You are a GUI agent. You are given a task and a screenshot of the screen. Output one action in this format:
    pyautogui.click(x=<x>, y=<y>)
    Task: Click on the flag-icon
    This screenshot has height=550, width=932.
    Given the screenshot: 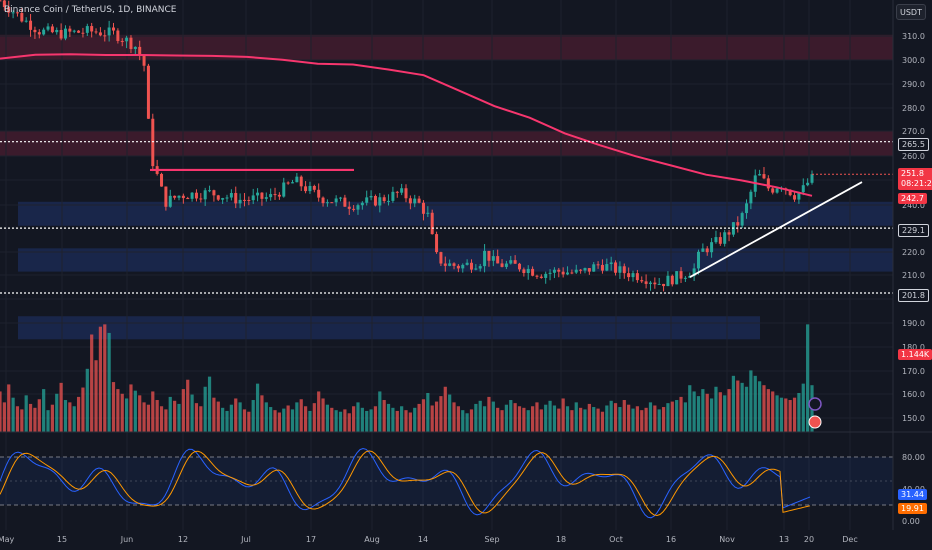 What is the action you would take?
    pyautogui.click(x=815, y=422)
    